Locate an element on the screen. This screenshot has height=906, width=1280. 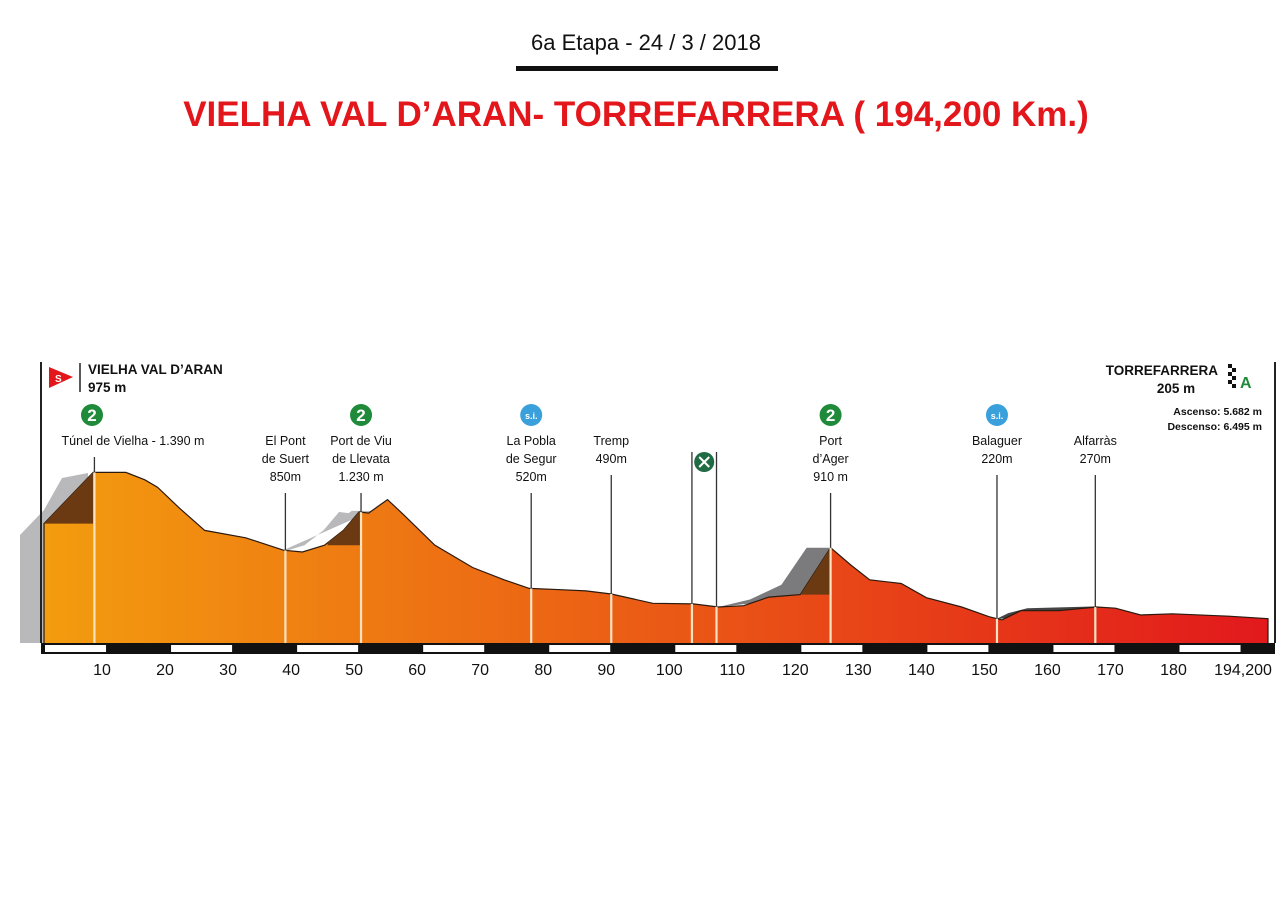
x-tick-label: 80 is located at coordinates (543, 670).